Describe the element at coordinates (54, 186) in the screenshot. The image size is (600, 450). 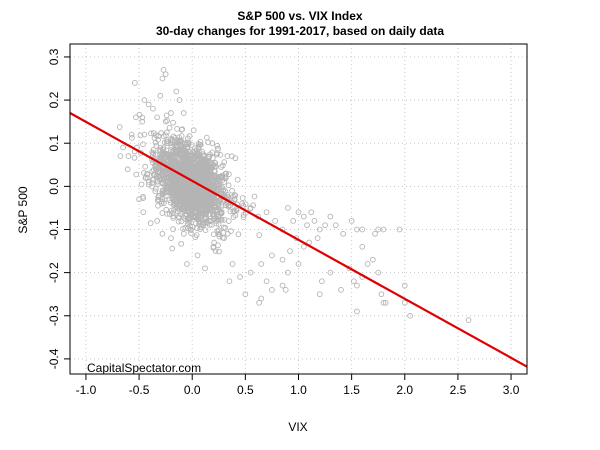
I see `y-tick-label: 0.0` at that location.